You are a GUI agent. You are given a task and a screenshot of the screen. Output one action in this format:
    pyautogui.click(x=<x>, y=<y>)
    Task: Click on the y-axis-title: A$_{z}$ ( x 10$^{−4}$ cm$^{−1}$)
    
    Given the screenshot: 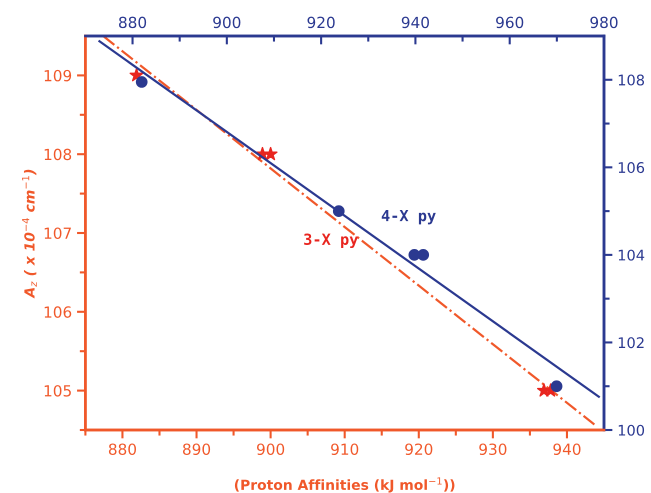 What is the action you would take?
    pyautogui.click(x=29, y=234)
    